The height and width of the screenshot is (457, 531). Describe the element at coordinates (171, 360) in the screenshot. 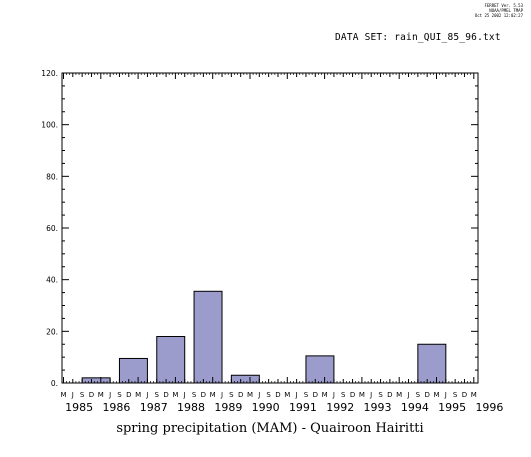

I see `bar-1987` at that location.